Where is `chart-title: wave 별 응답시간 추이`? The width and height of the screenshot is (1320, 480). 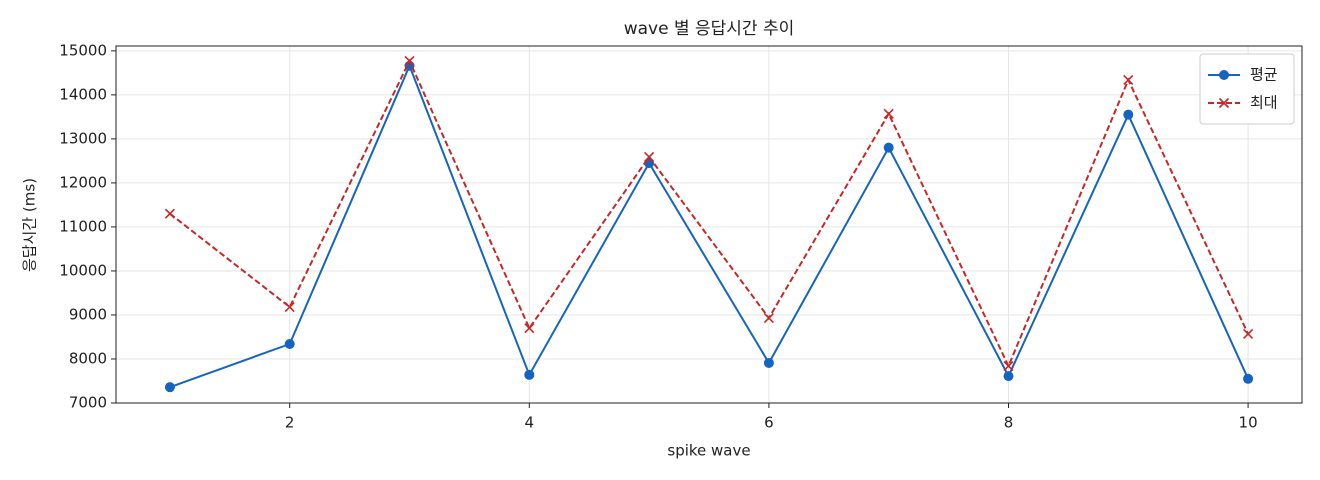
chart-title: wave 별 응답시간 추이 is located at coordinates (709, 29).